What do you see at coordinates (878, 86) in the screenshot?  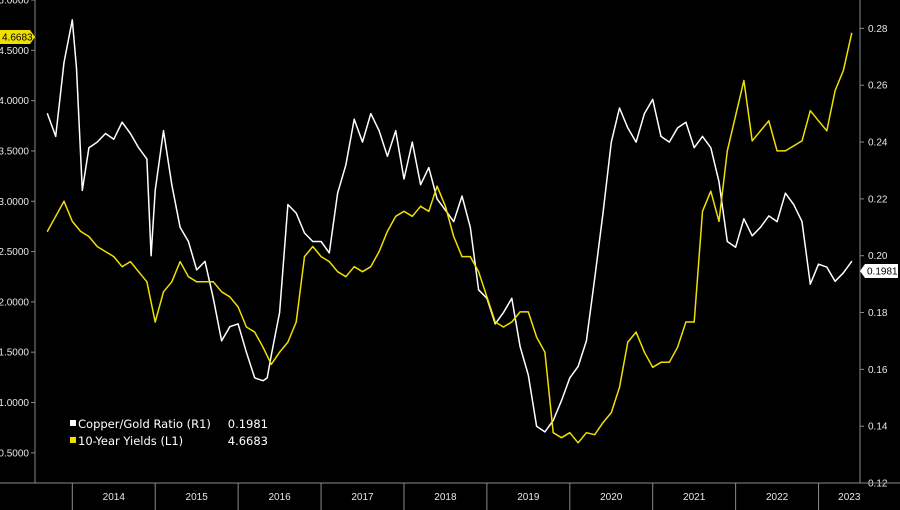 I see `right-tick-label: 0.26` at bounding box center [878, 86].